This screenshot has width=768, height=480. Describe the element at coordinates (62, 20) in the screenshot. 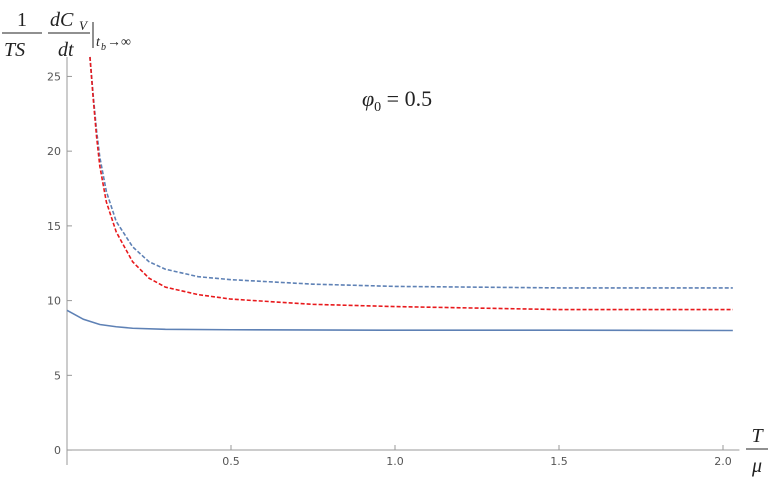

I see `label-part: dC` at that location.